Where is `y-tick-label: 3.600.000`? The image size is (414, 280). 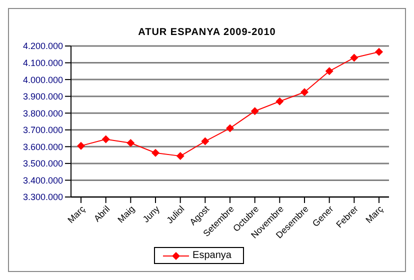
y-tick-label: 3.600.000 is located at coordinates (42, 147).